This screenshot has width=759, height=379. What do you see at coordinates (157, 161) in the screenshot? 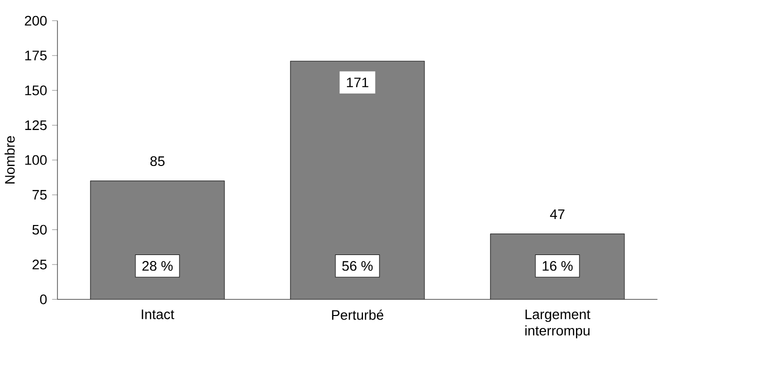
I see `data-label: 85` at bounding box center [157, 161].